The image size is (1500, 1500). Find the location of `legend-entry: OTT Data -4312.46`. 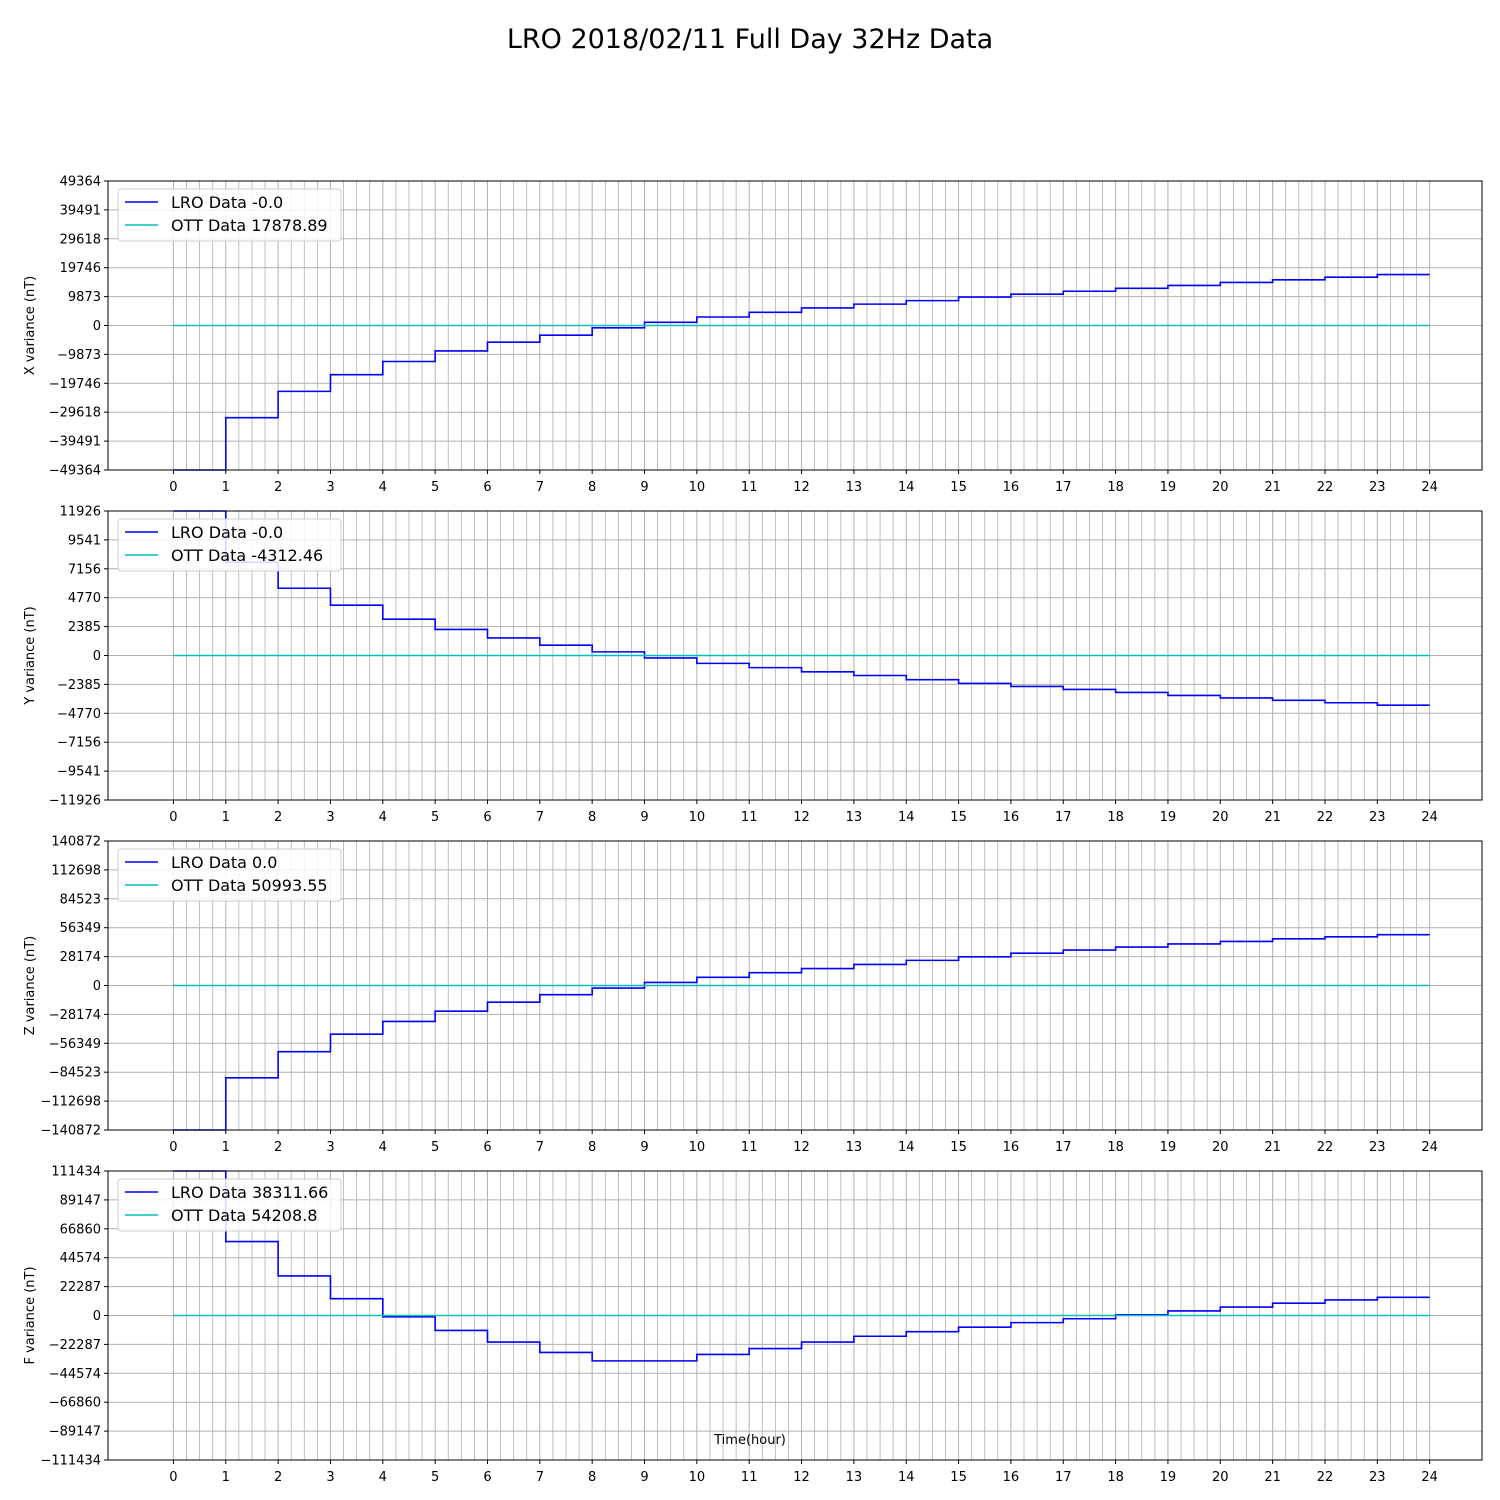

legend-entry: OTT Data -4312.46 is located at coordinates (247, 555).